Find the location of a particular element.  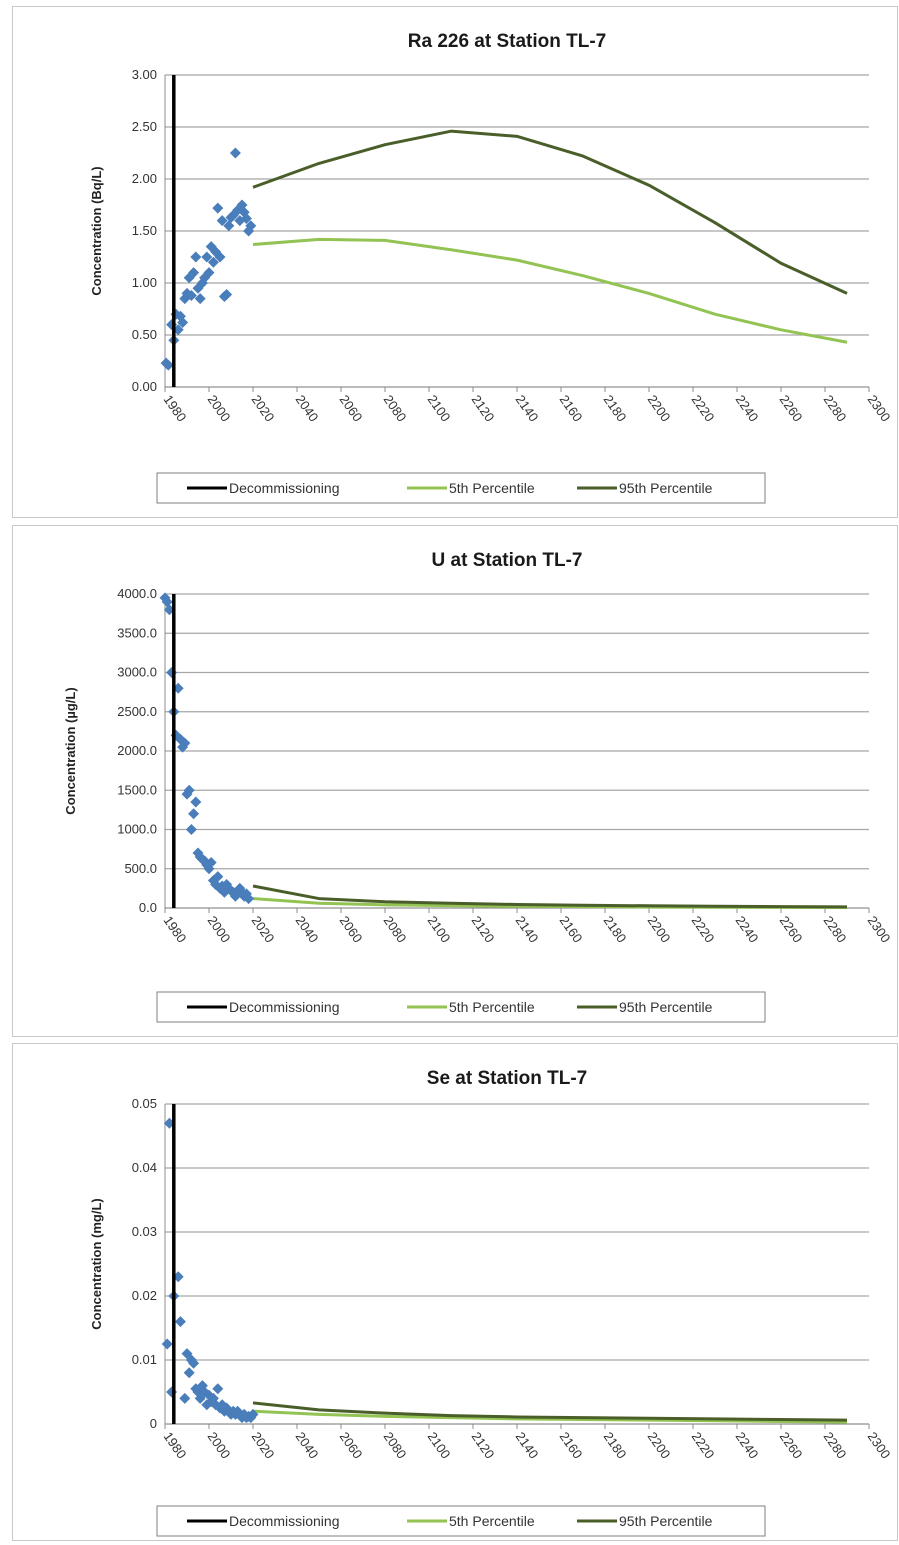

y-axis-title: Concentration (Bq/L) is located at coordinates (96, 230).